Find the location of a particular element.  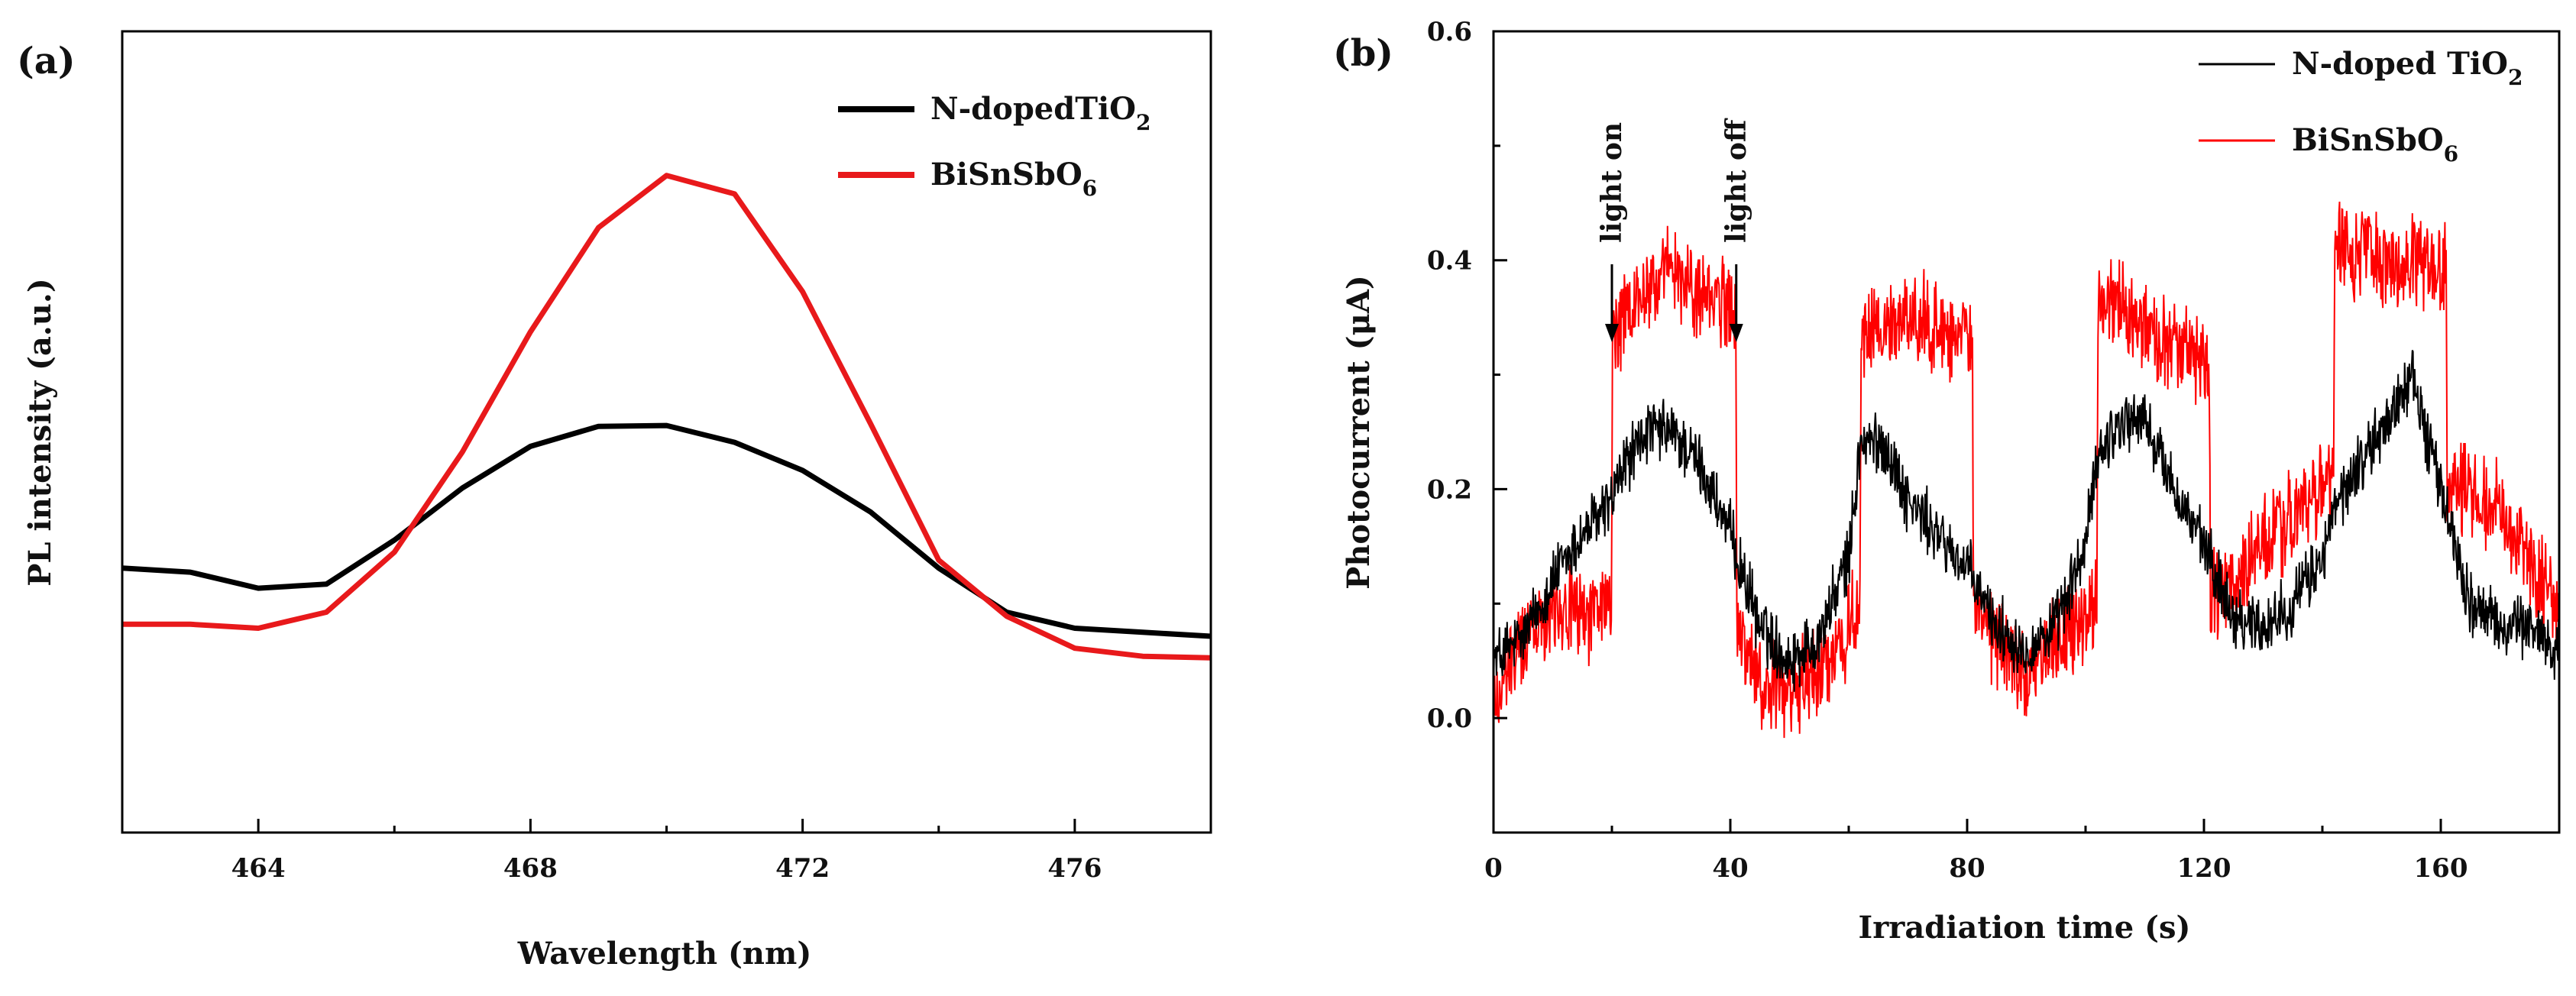

panel-b-x-tick-label: 80 is located at coordinates (1967, 869).